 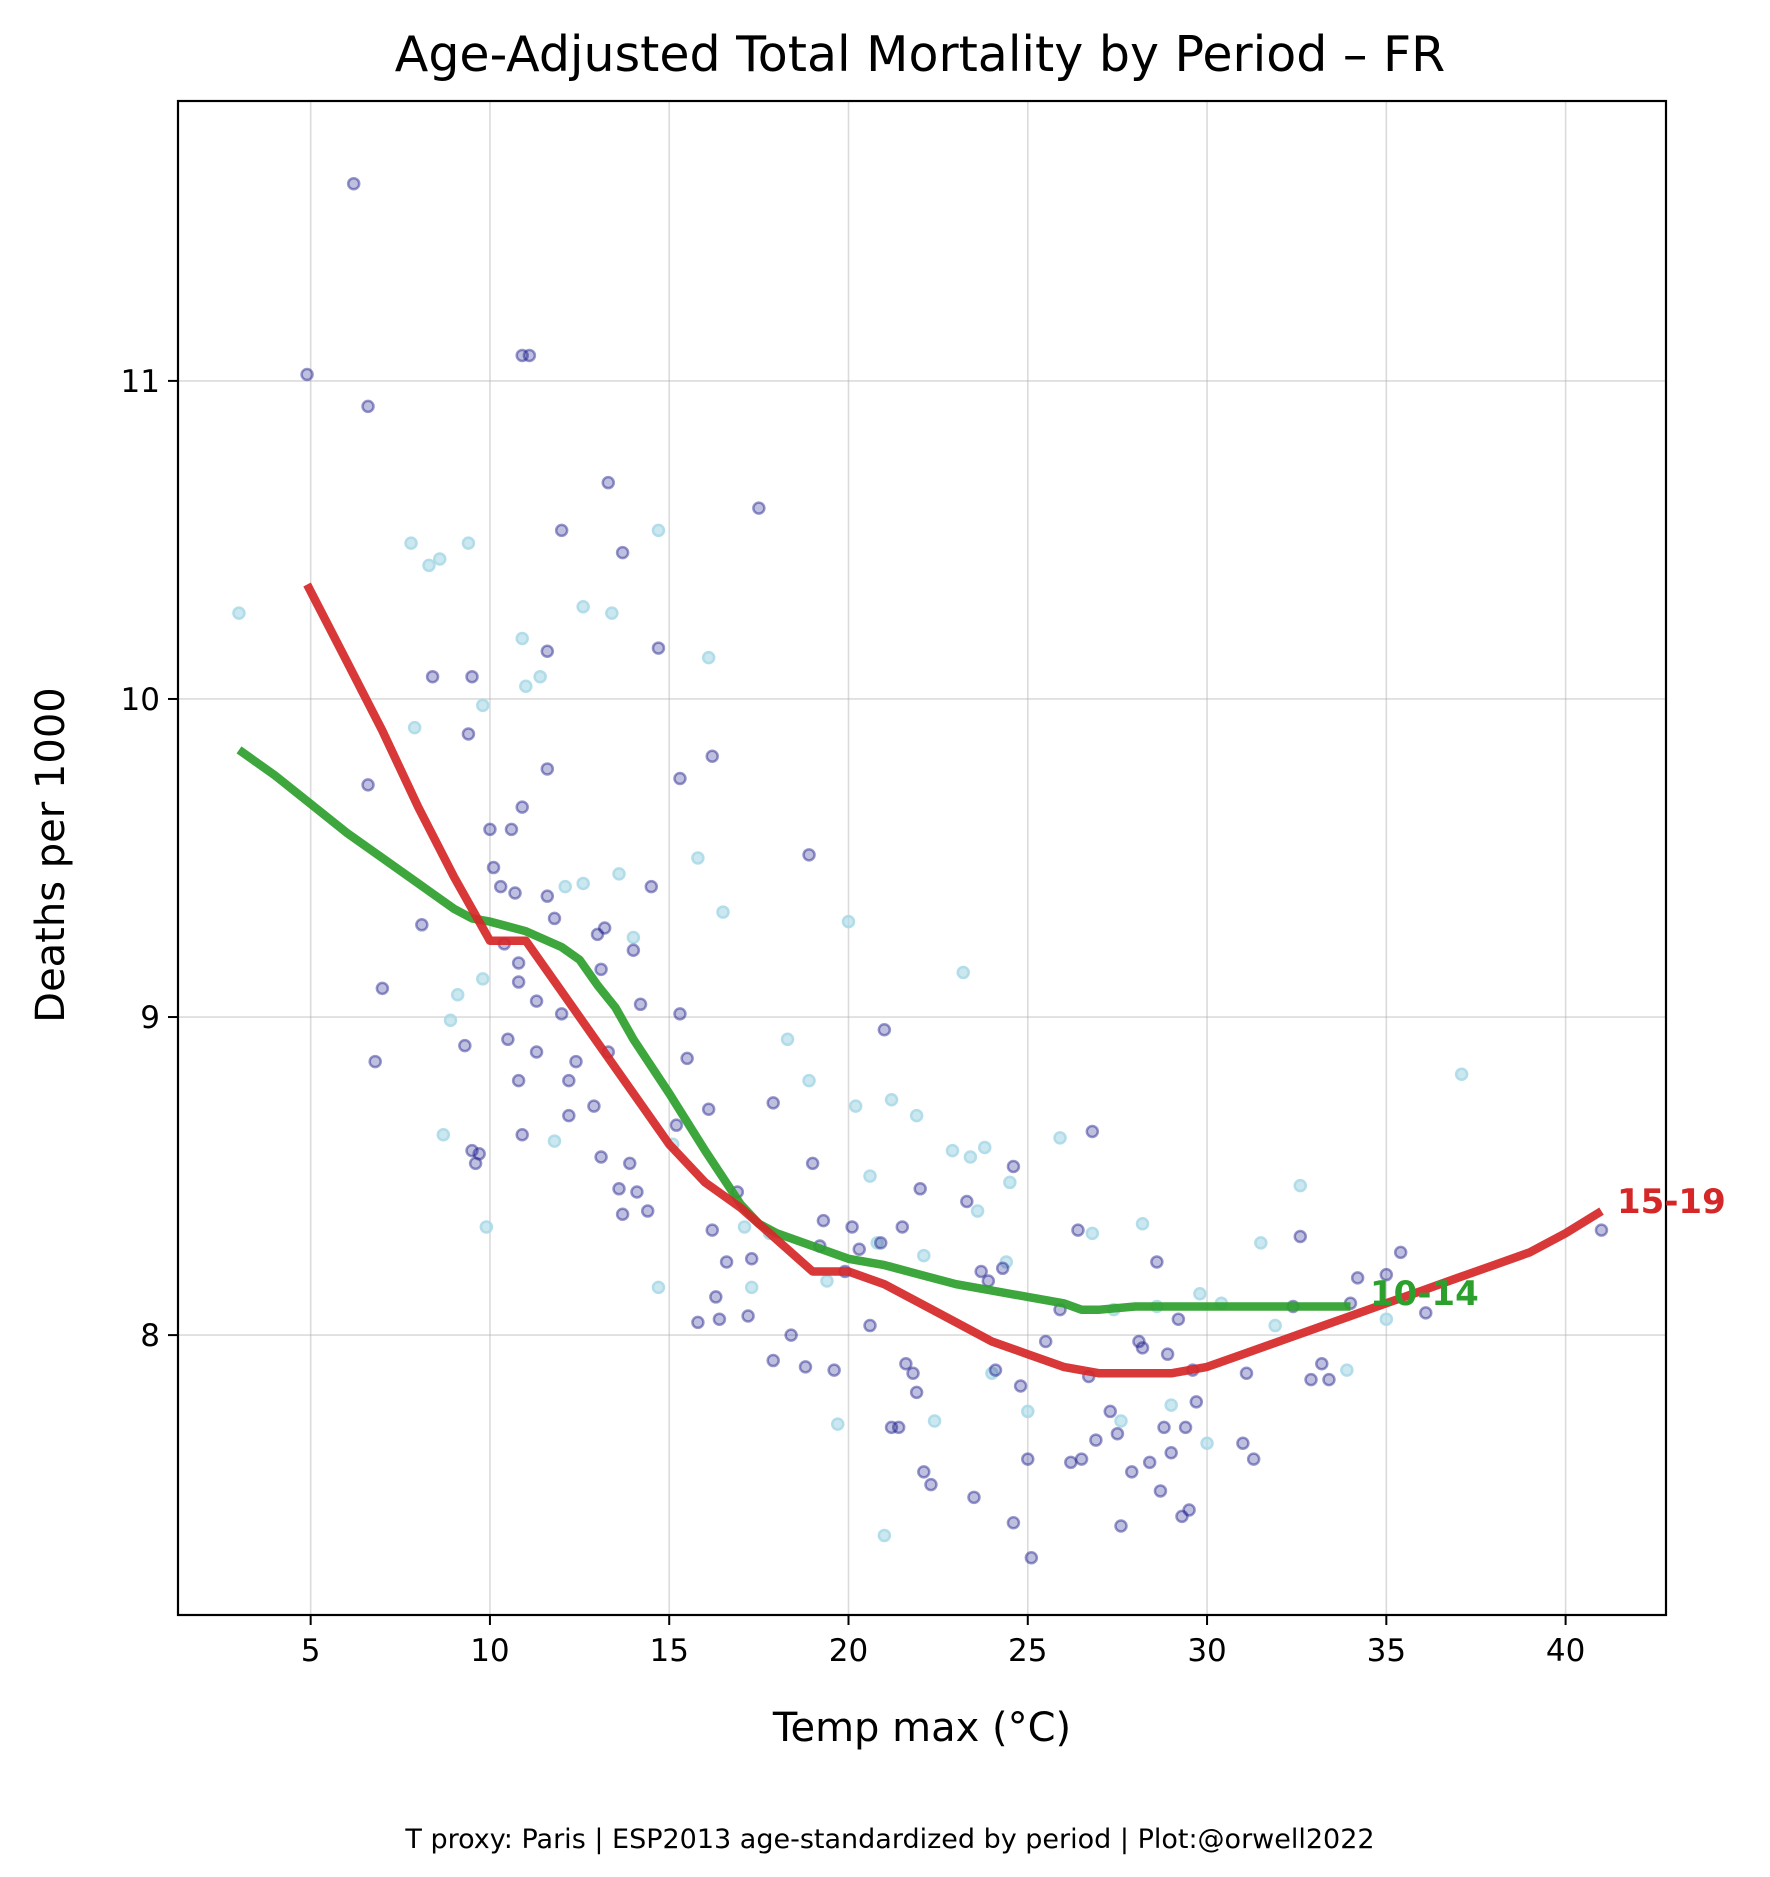 What do you see at coordinates (1386, 1651) in the screenshot?
I see `x-tick-label: 35` at bounding box center [1386, 1651].